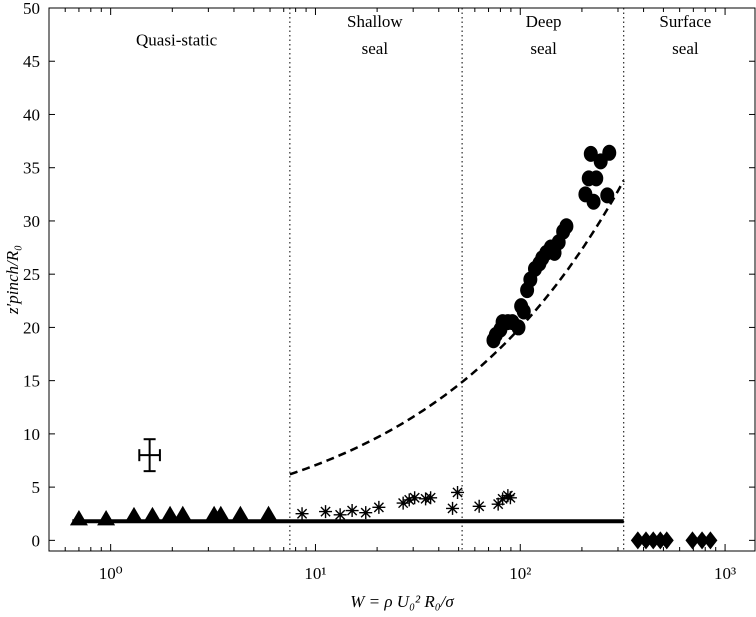  I want to click on y-tick-label: 10, so click(31, 434).